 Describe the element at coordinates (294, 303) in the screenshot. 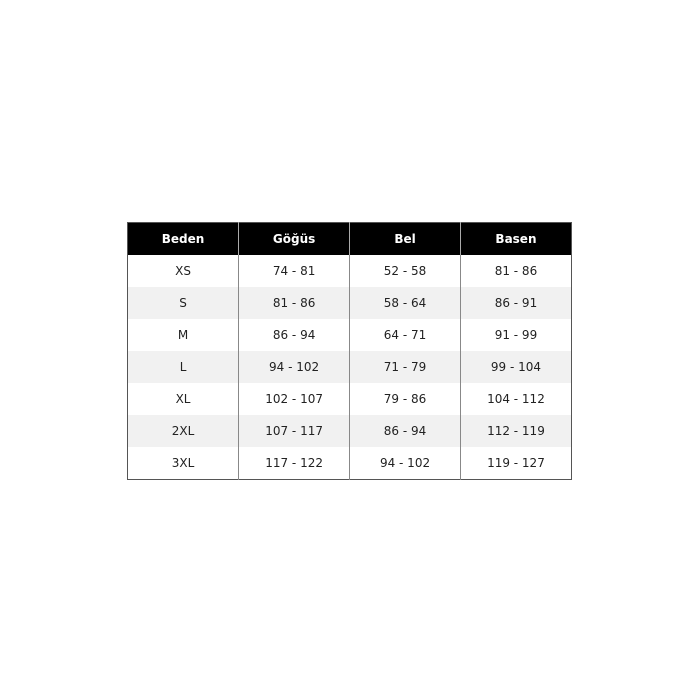

I see `cell-gogus: 81 - 86` at that location.